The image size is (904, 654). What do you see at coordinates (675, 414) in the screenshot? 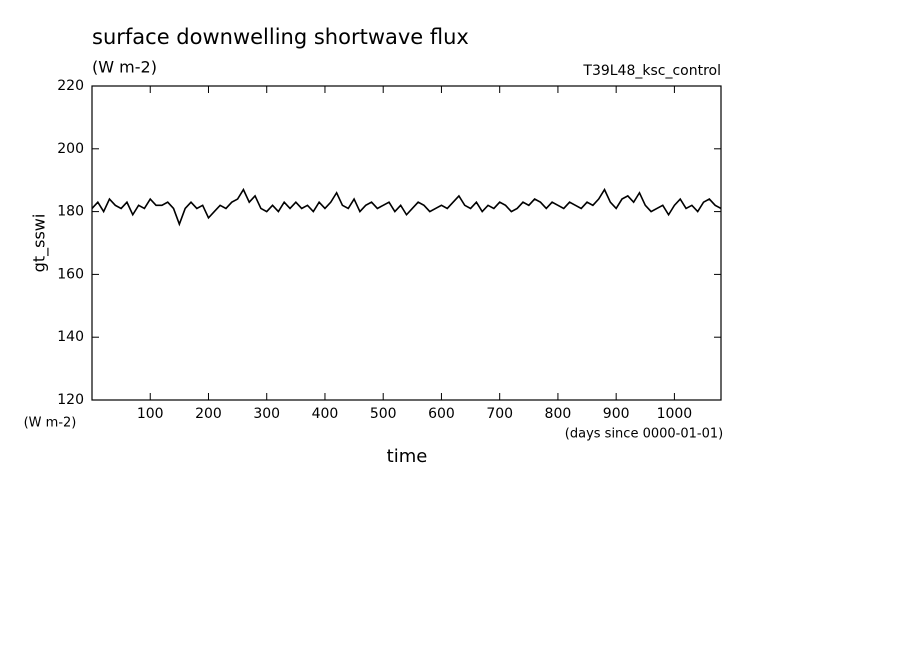
I see `x-tick-label: 1000` at bounding box center [675, 414].